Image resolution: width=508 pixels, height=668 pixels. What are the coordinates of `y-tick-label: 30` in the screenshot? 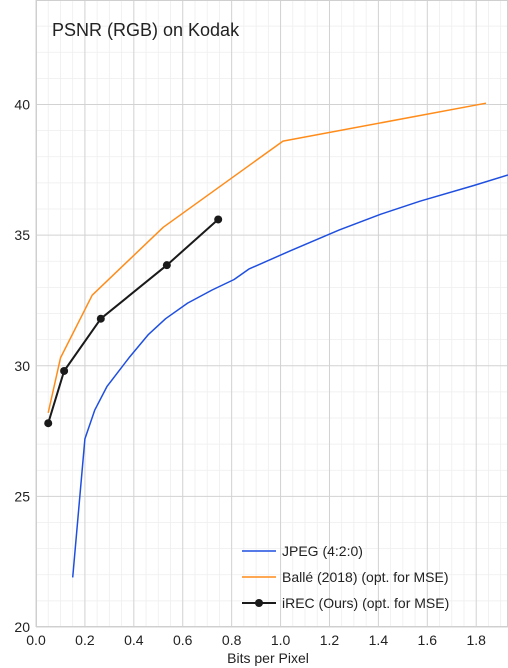 It's located at (22, 366).